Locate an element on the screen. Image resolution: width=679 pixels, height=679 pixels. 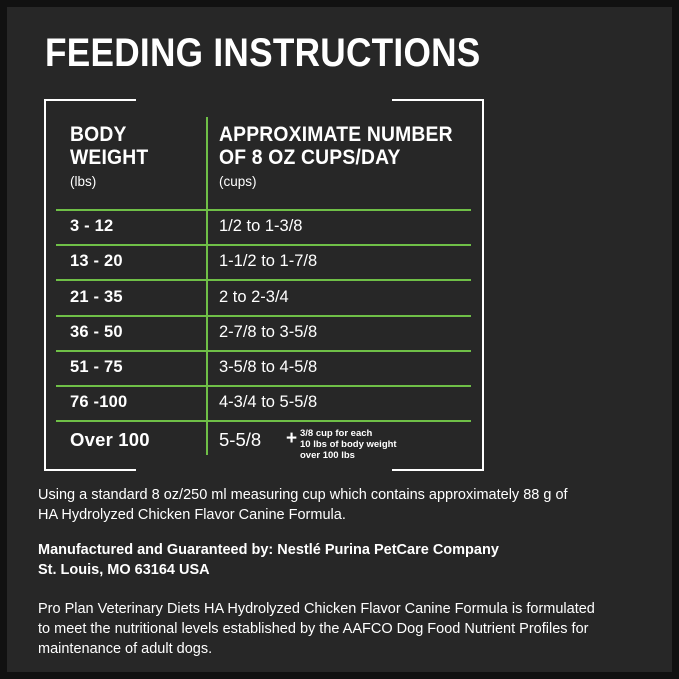
table-cell-weight: 36 - 50 is located at coordinates (96, 332).